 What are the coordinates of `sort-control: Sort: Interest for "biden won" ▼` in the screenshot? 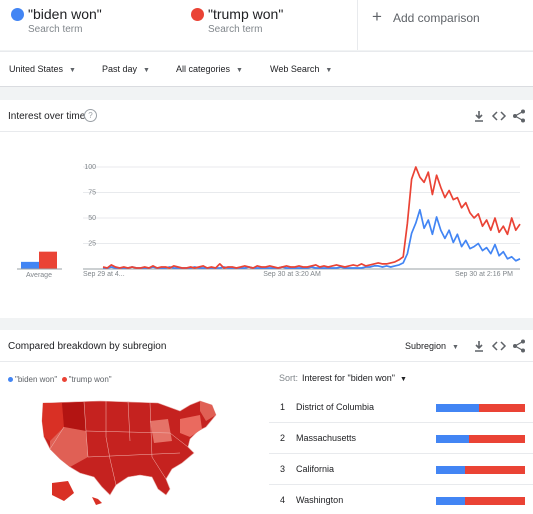 It's located at (343, 378).